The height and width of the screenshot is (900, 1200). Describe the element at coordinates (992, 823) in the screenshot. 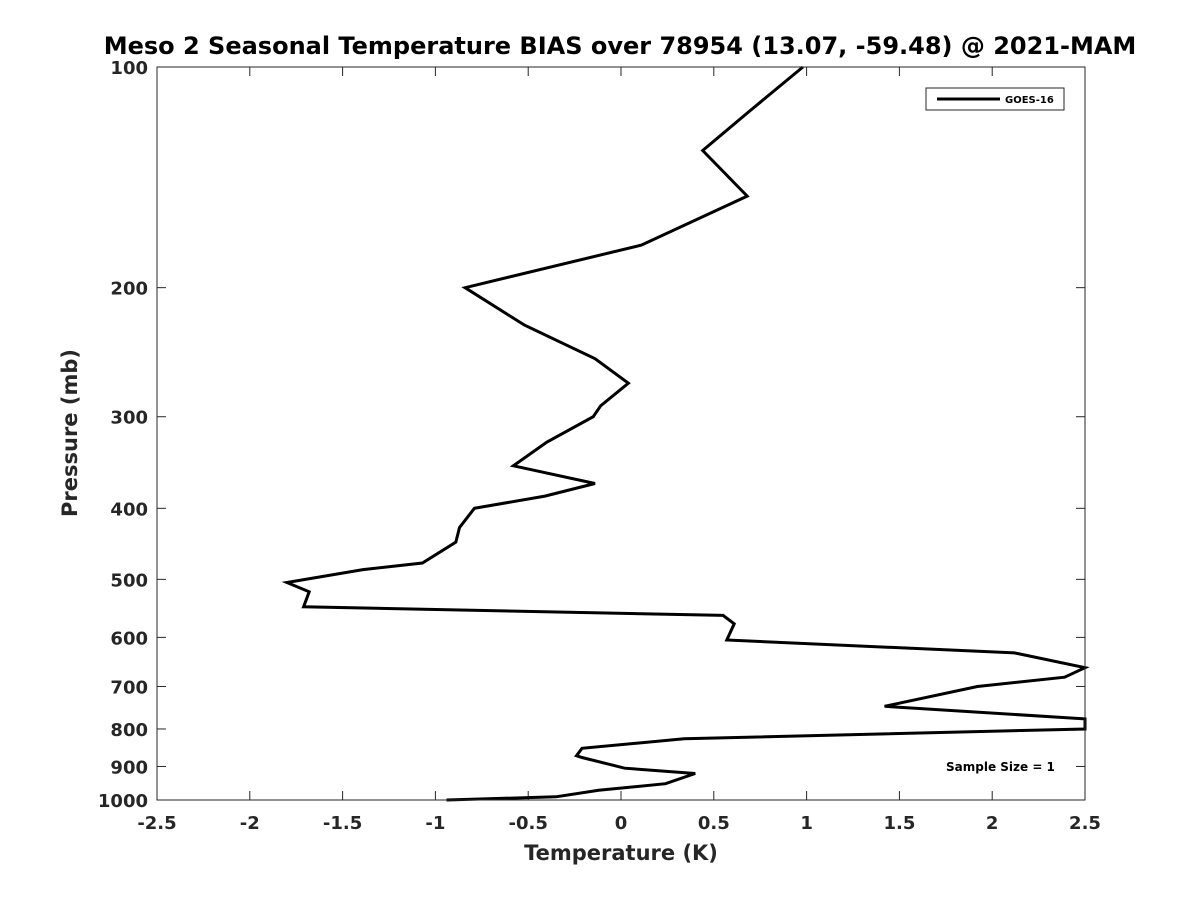

I see `x-tick-label: 2` at that location.